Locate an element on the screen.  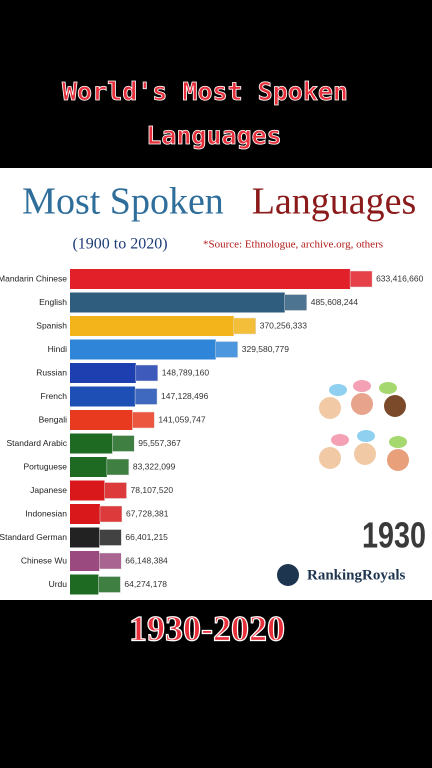
brand-name: RankingRoyals is located at coordinates (356, 575).